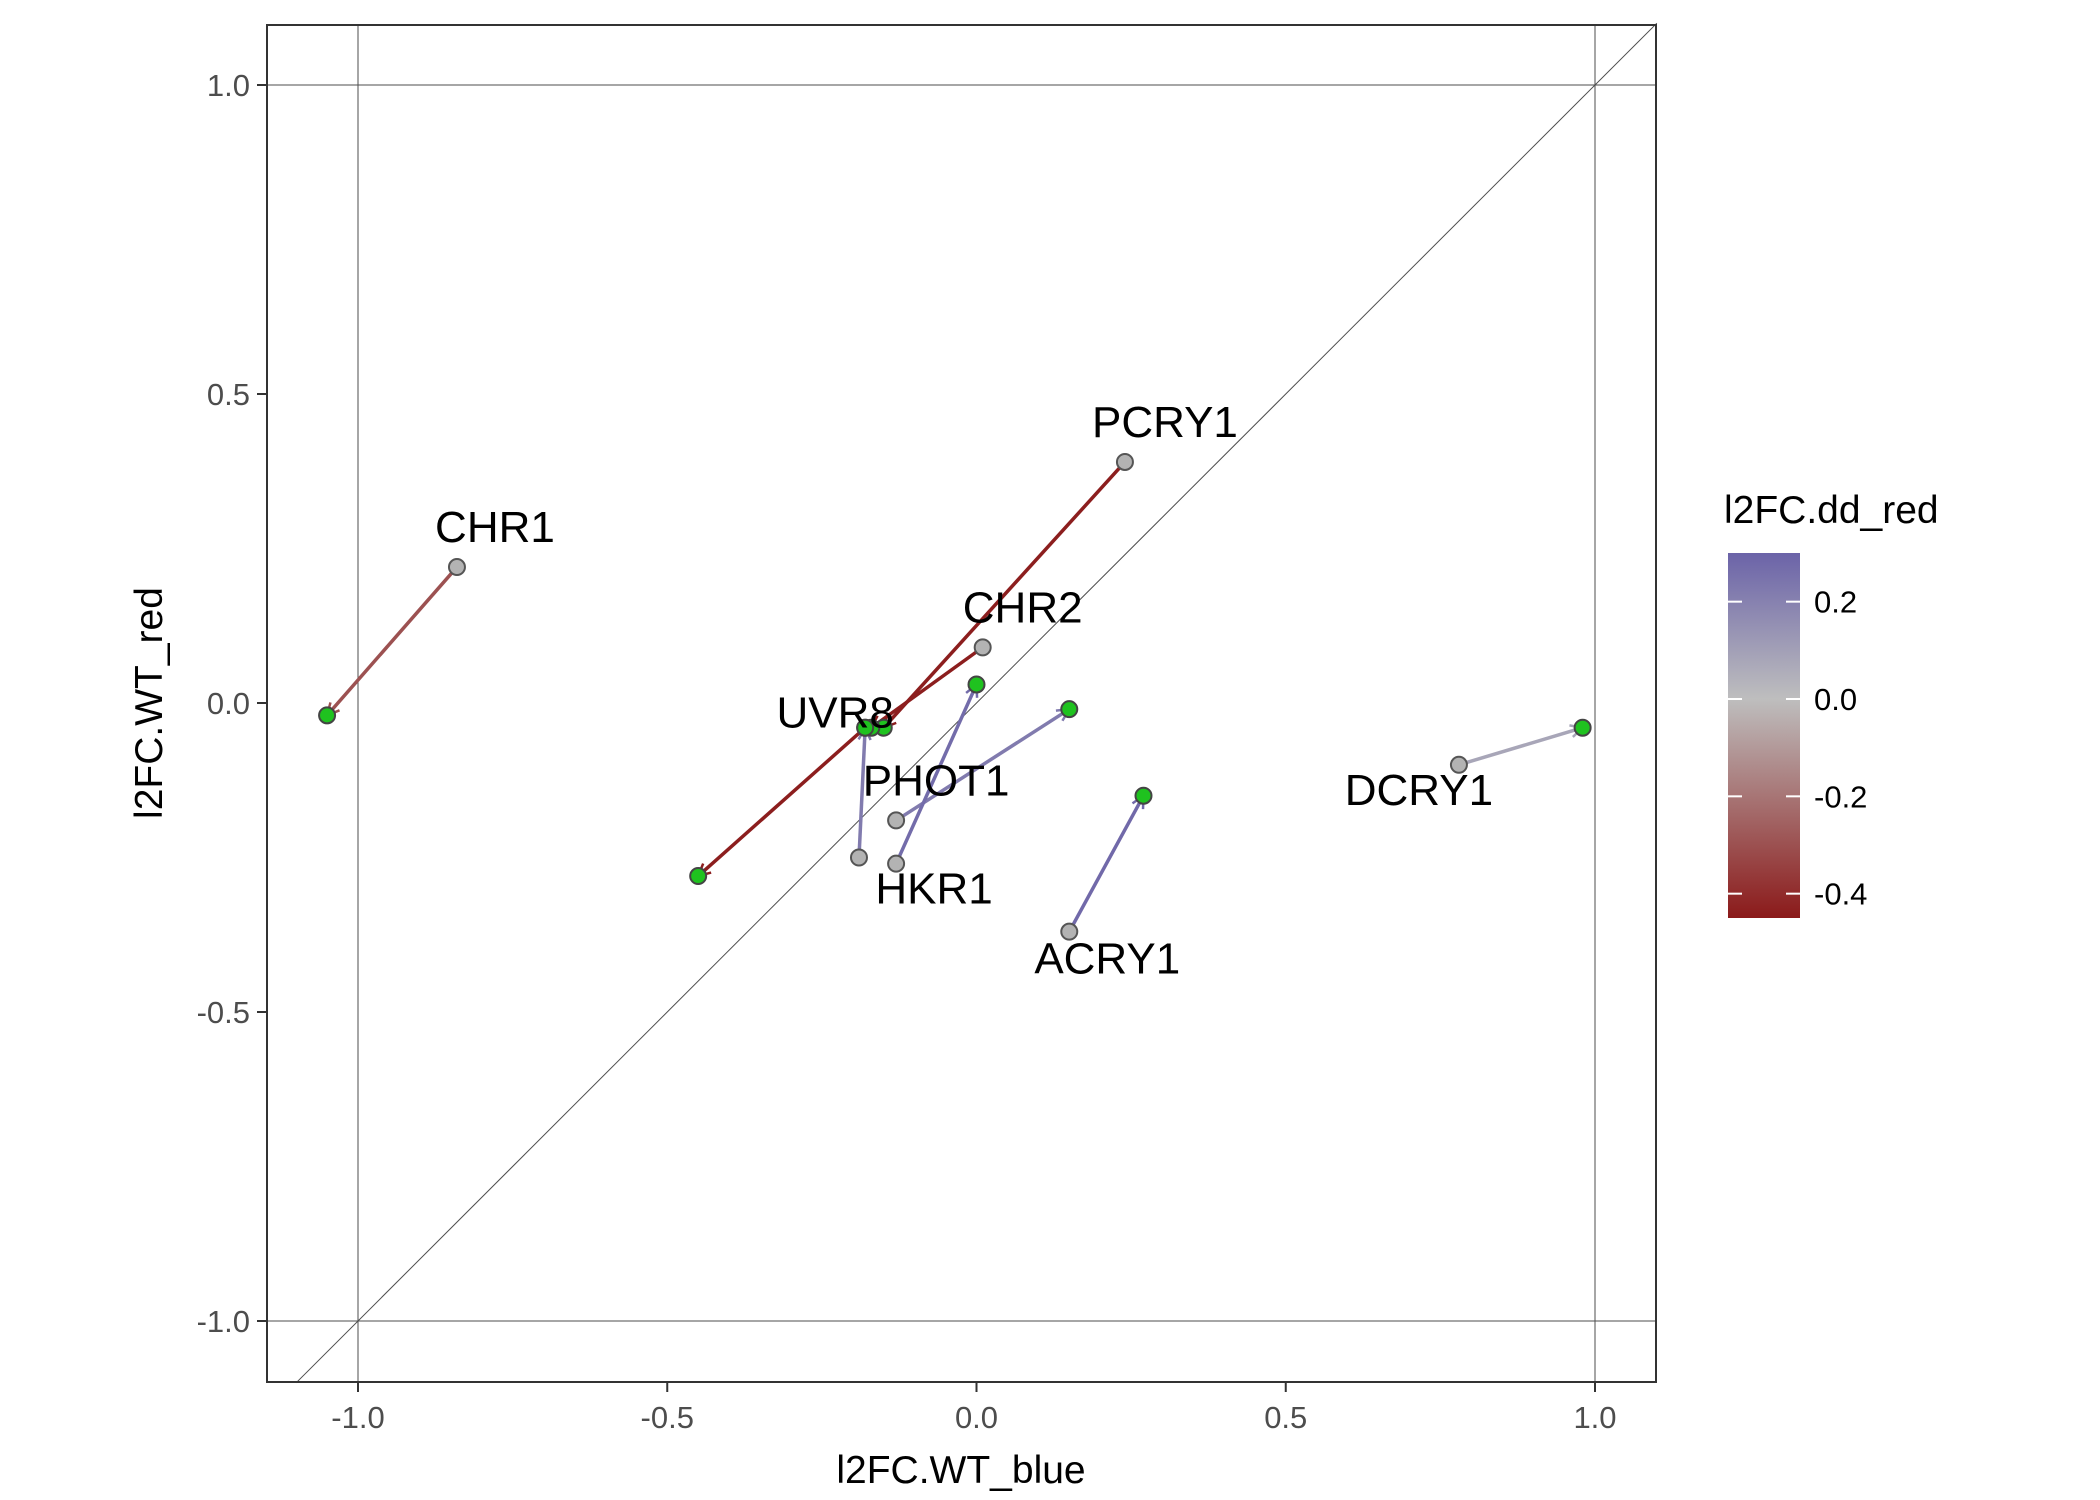  What do you see at coordinates (357, 1417) in the screenshot?
I see `x-tick-label: -1.0` at bounding box center [357, 1417].